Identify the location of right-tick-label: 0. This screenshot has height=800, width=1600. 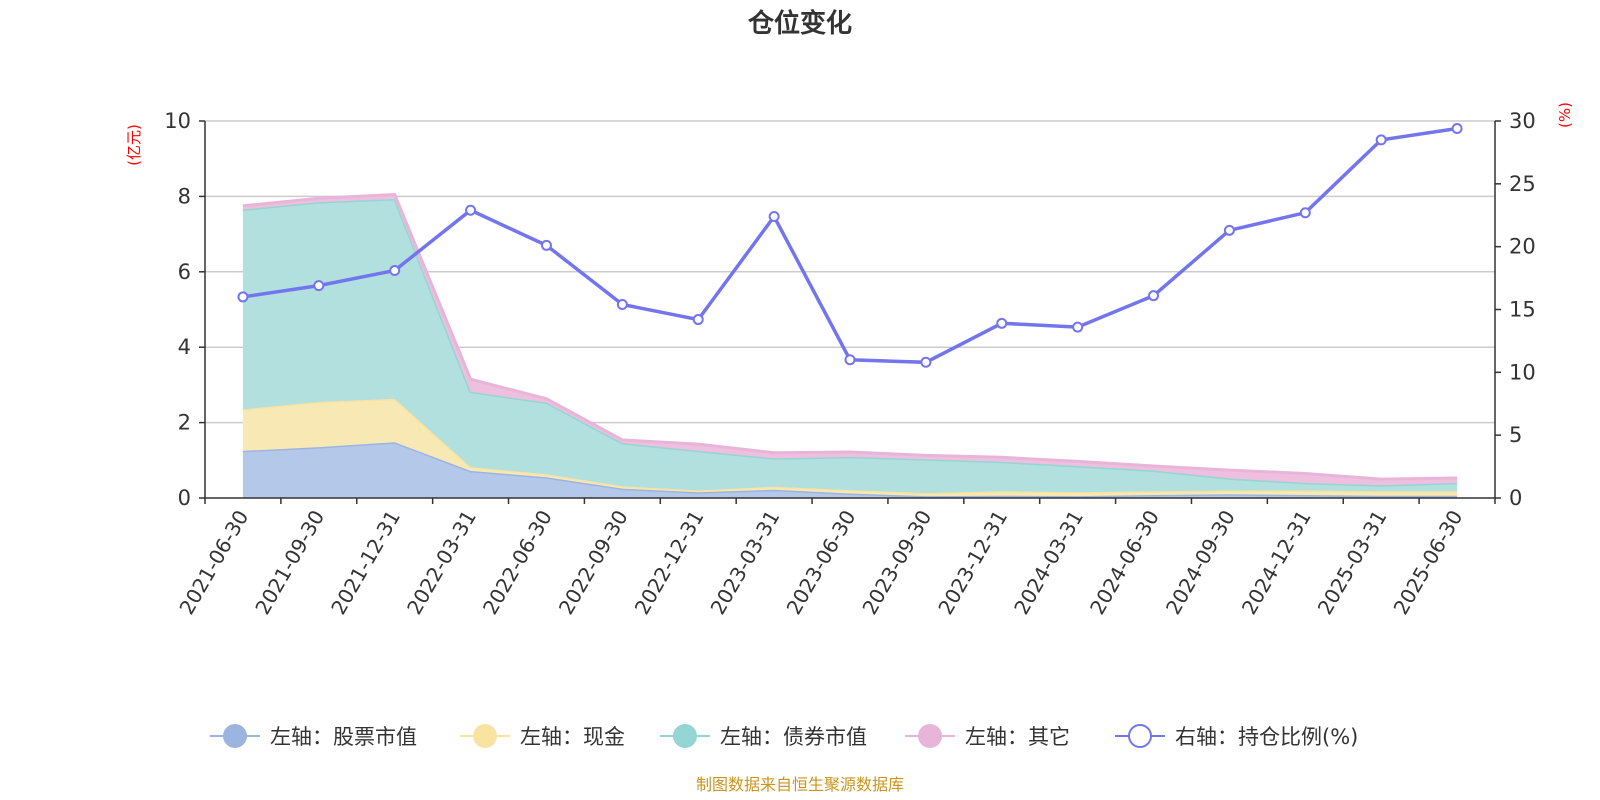
(1515, 498).